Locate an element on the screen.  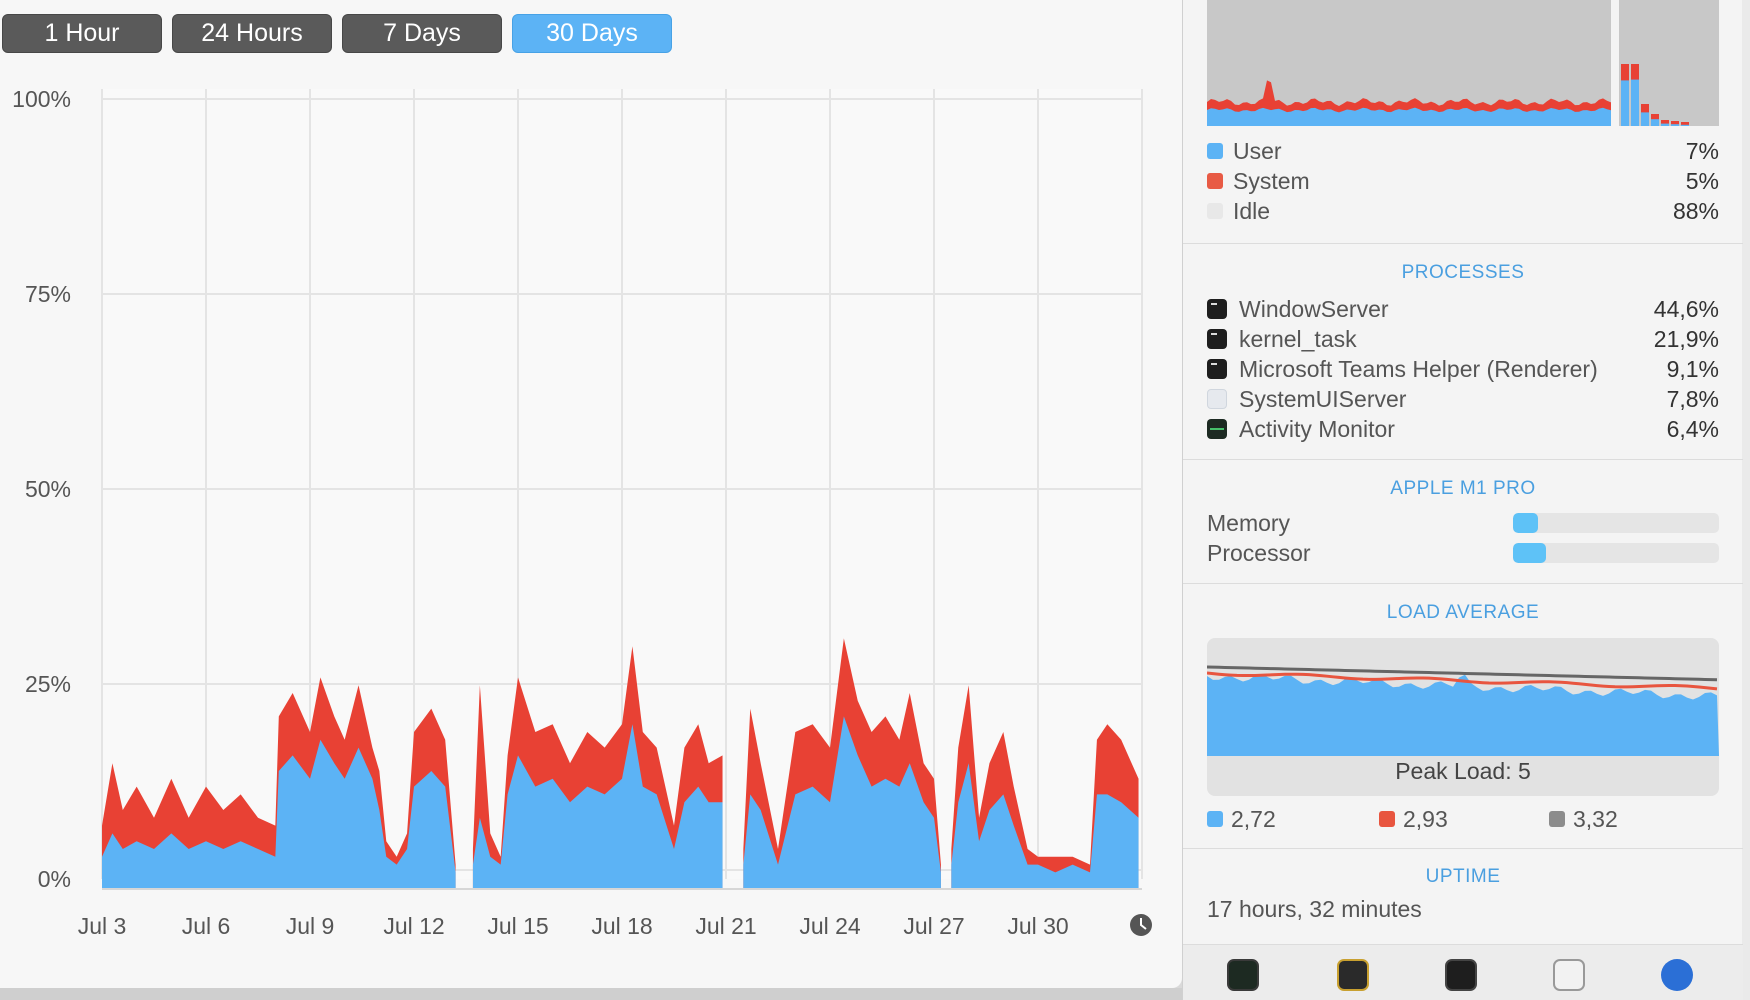
load-1min: 2,72 is located at coordinates (1241, 819).